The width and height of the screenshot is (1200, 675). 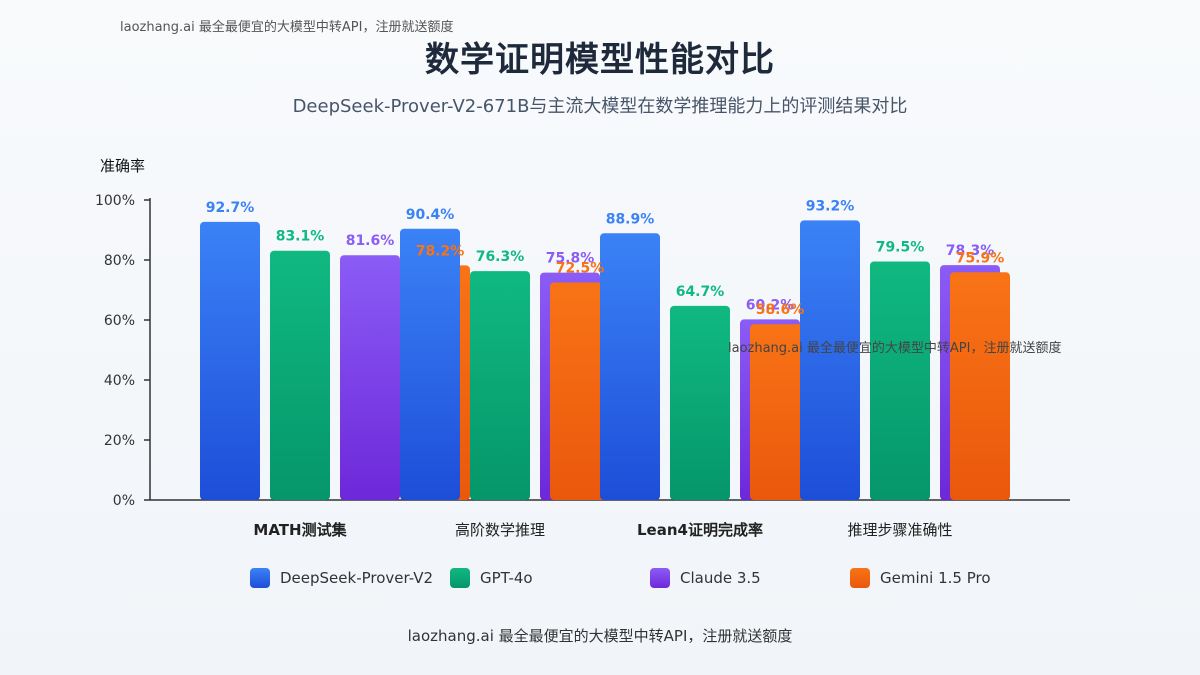 What do you see at coordinates (500, 257) in the screenshot?
I see `data-label-gpt4o-2: 76.3%` at bounding box center [500, 257].